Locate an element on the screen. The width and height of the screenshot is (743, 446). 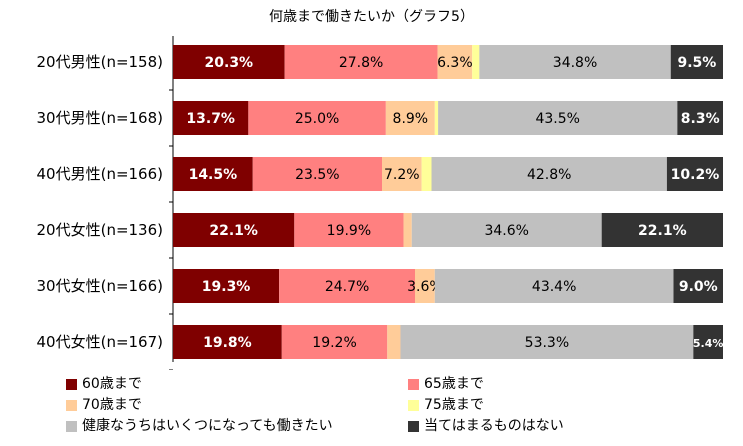
data-label: 13.7% is located at coordinates (210, 119).